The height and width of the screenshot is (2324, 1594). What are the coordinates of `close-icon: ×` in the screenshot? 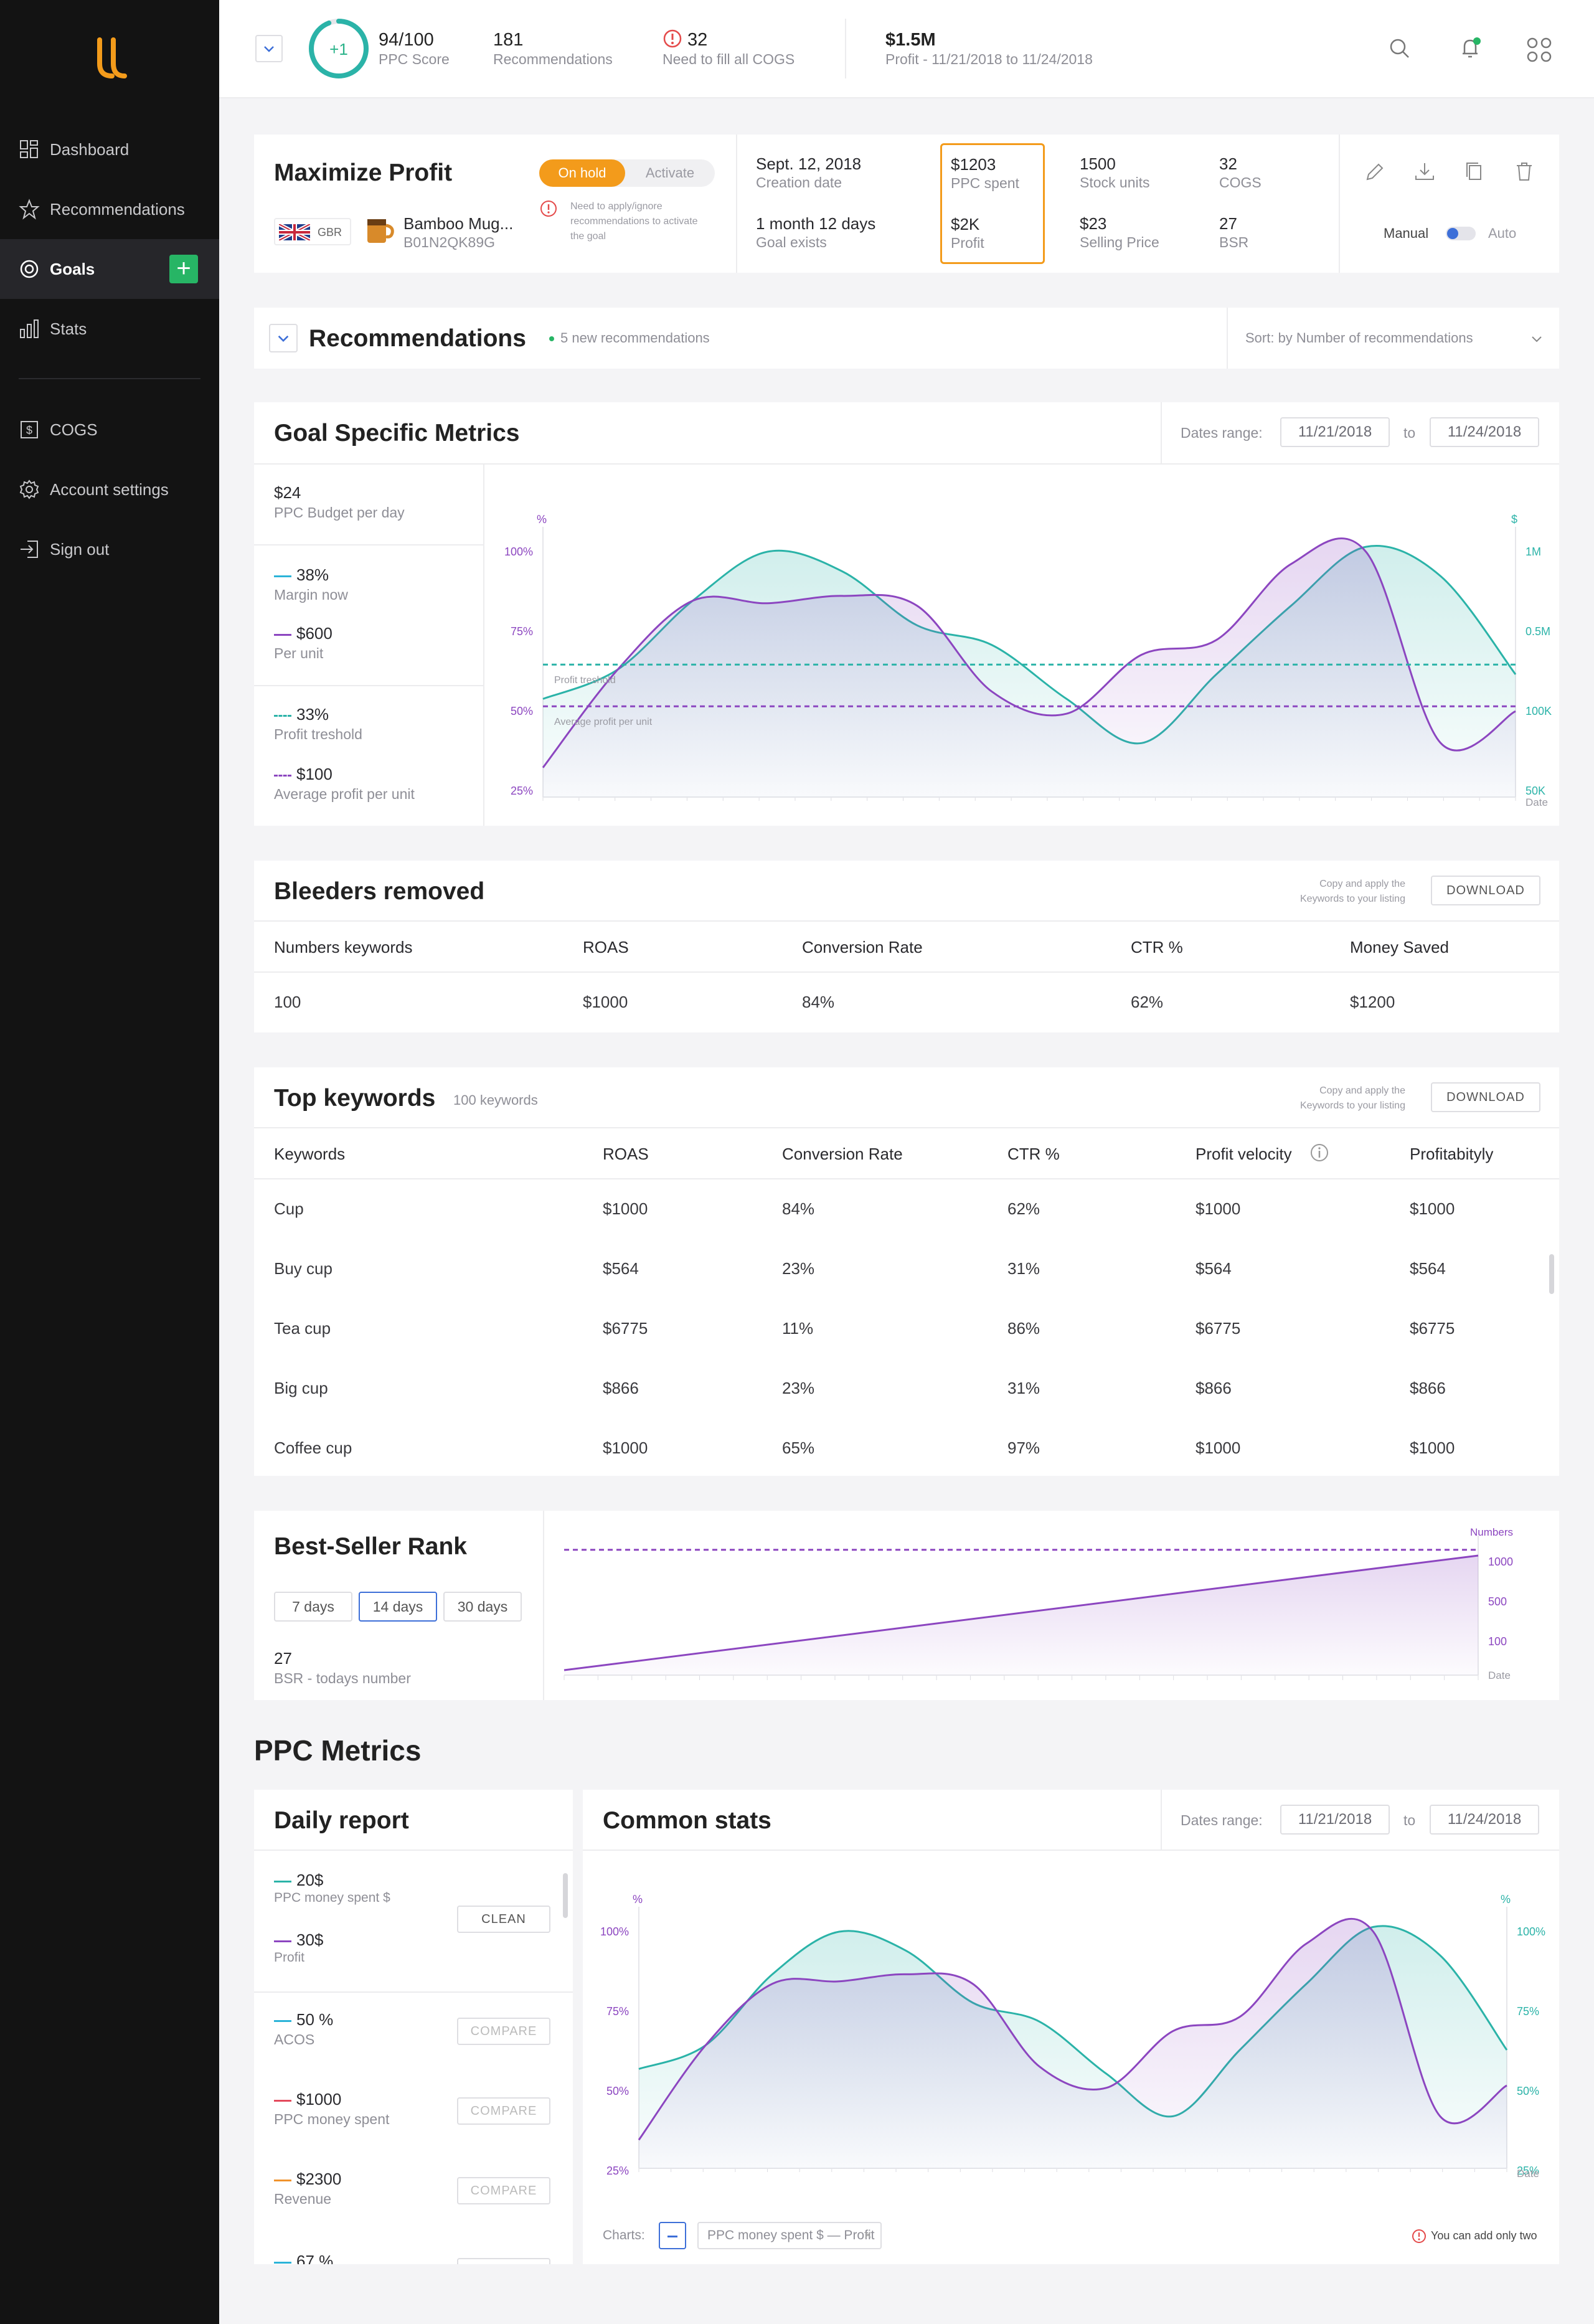 It's located at (868, 2235).